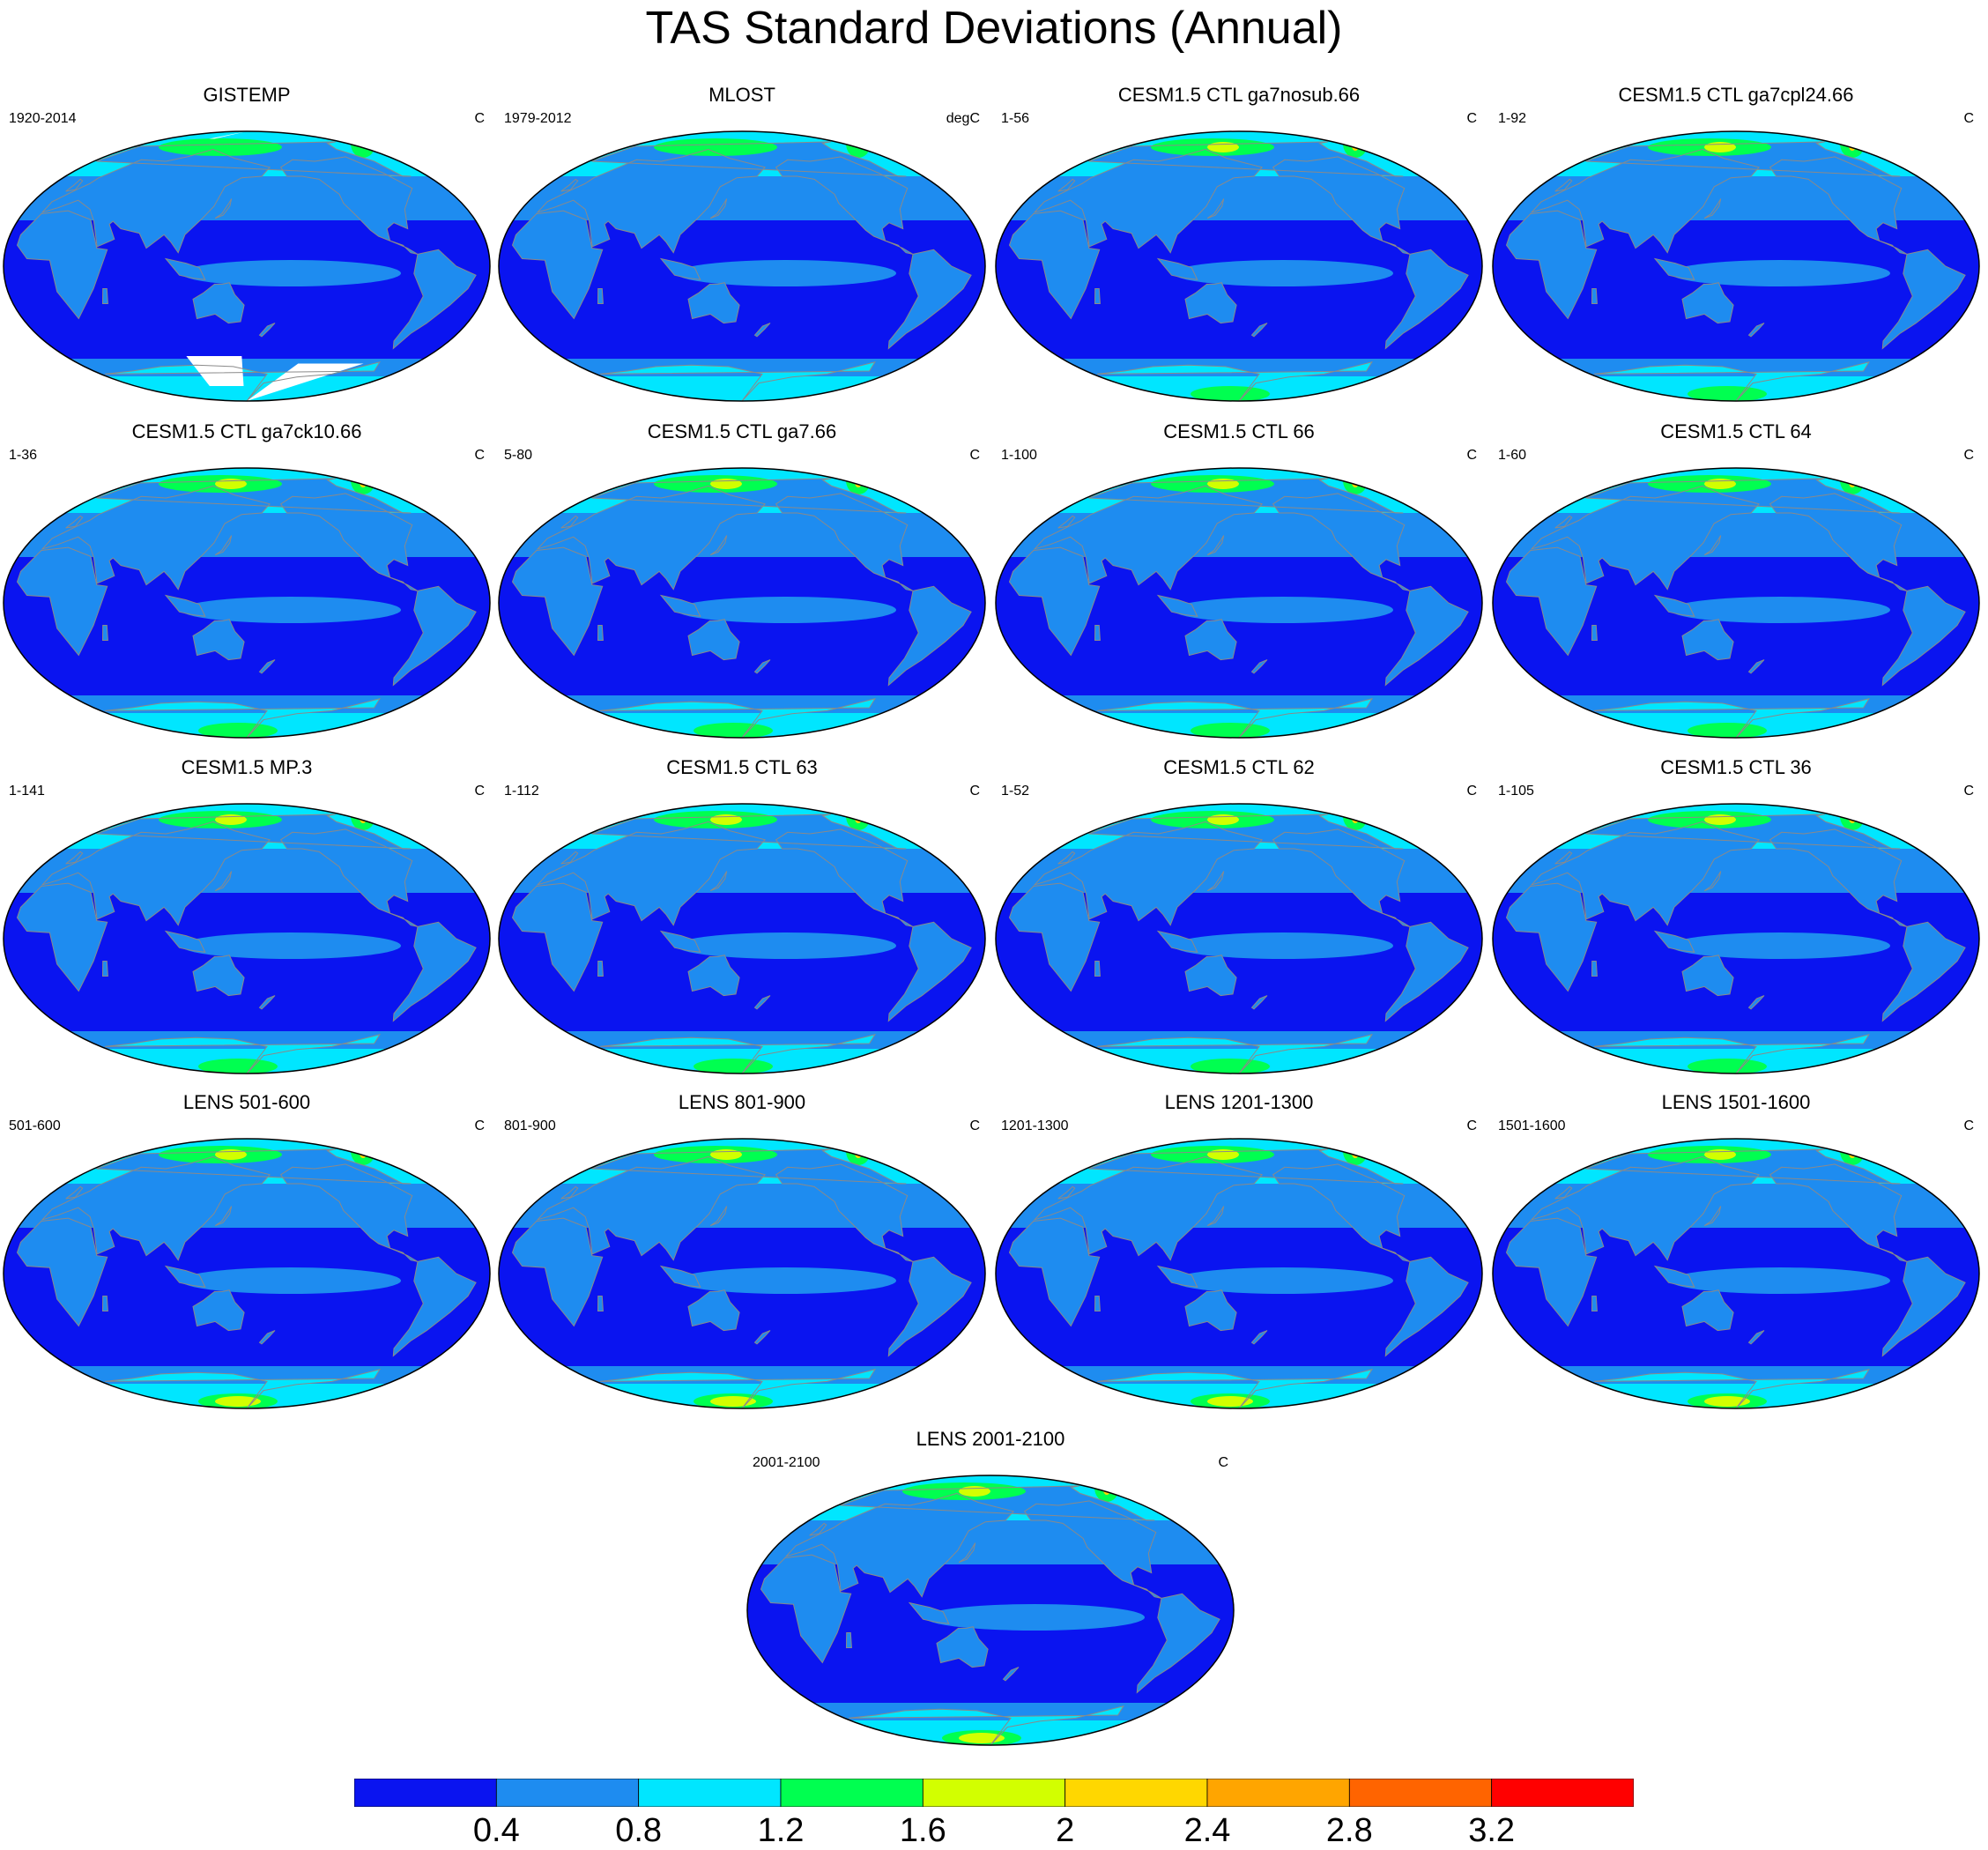  Describe the element at coordinates (1016, 119) in the screenshot. I see `panel-period-label: 1-56` at that location.